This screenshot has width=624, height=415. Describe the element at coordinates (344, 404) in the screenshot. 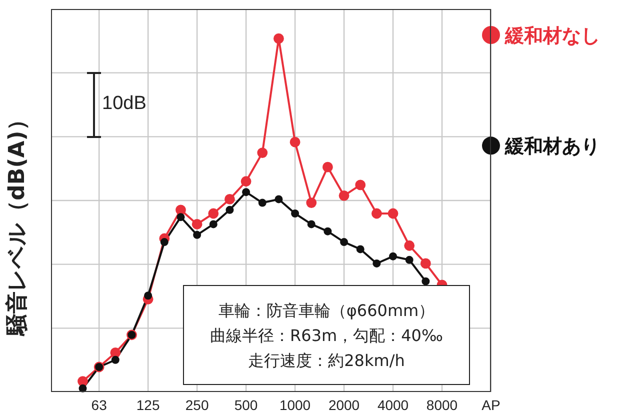

I see `x-tick-label: 2000` at that location.